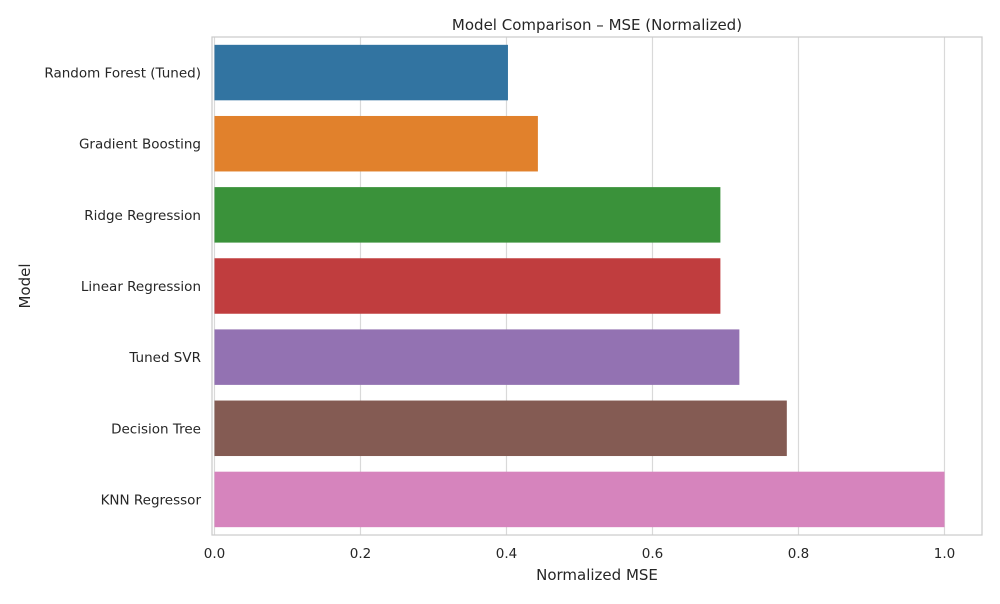  Describe the element at coordinates (360, 554) in the screenshot. I see `x-tick-label: 0.2` at that location.